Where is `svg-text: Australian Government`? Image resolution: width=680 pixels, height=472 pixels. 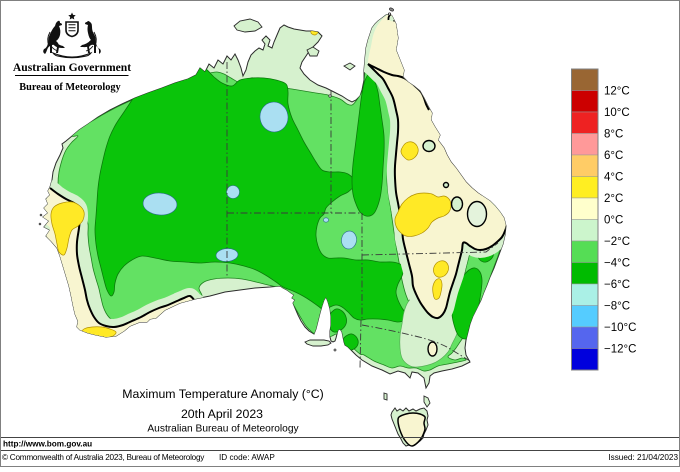 svg-text: Australian Government is located at coordinates (72, 67).